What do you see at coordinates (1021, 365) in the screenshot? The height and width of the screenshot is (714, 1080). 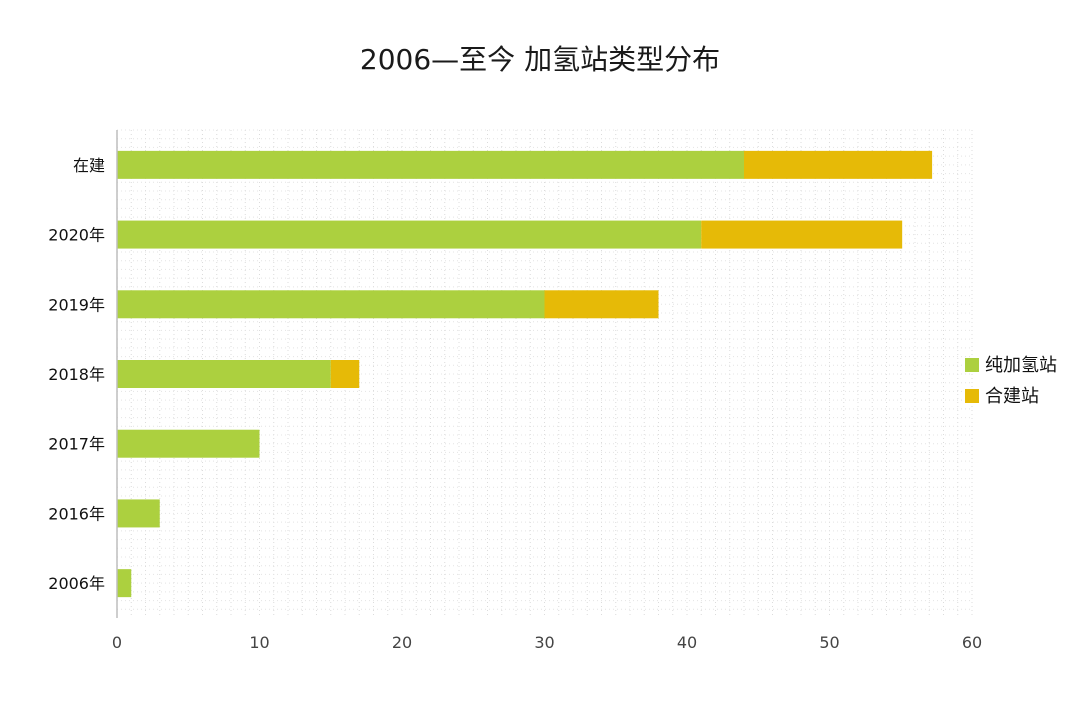 I see `legend-label: 纯加氢站` at bounding box center [1021, 365].